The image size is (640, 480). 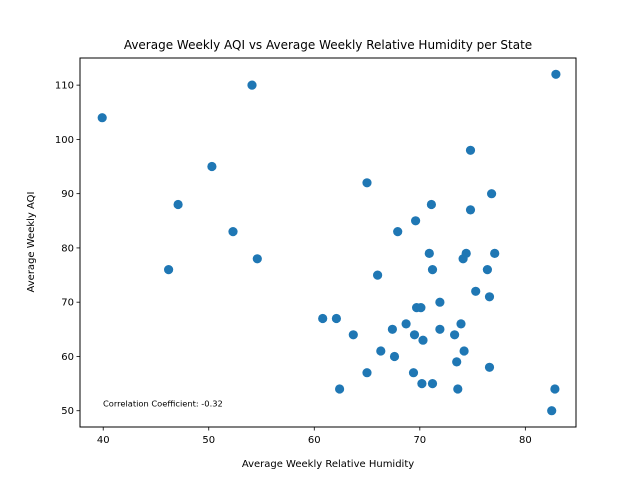 I want to click on x-tick-label: 80, so click(x=525, y=440).